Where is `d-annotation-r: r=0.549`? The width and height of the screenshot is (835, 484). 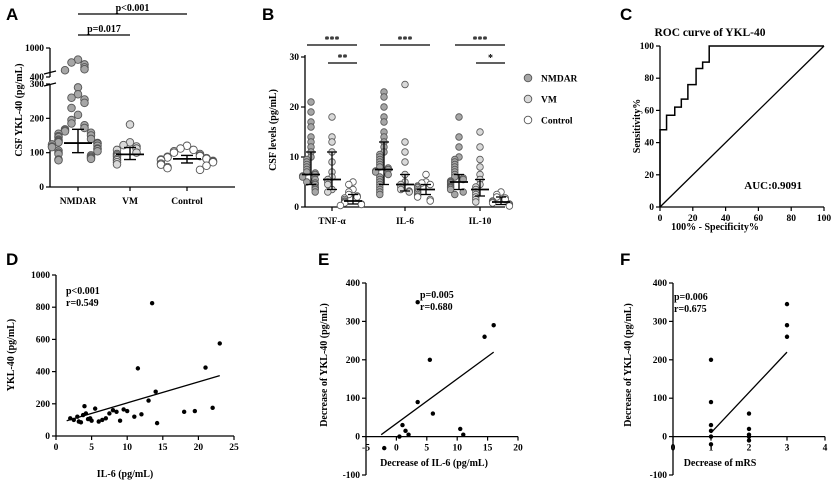 d-annotation-r: r=0.549 is located at coordinates (82, 303).